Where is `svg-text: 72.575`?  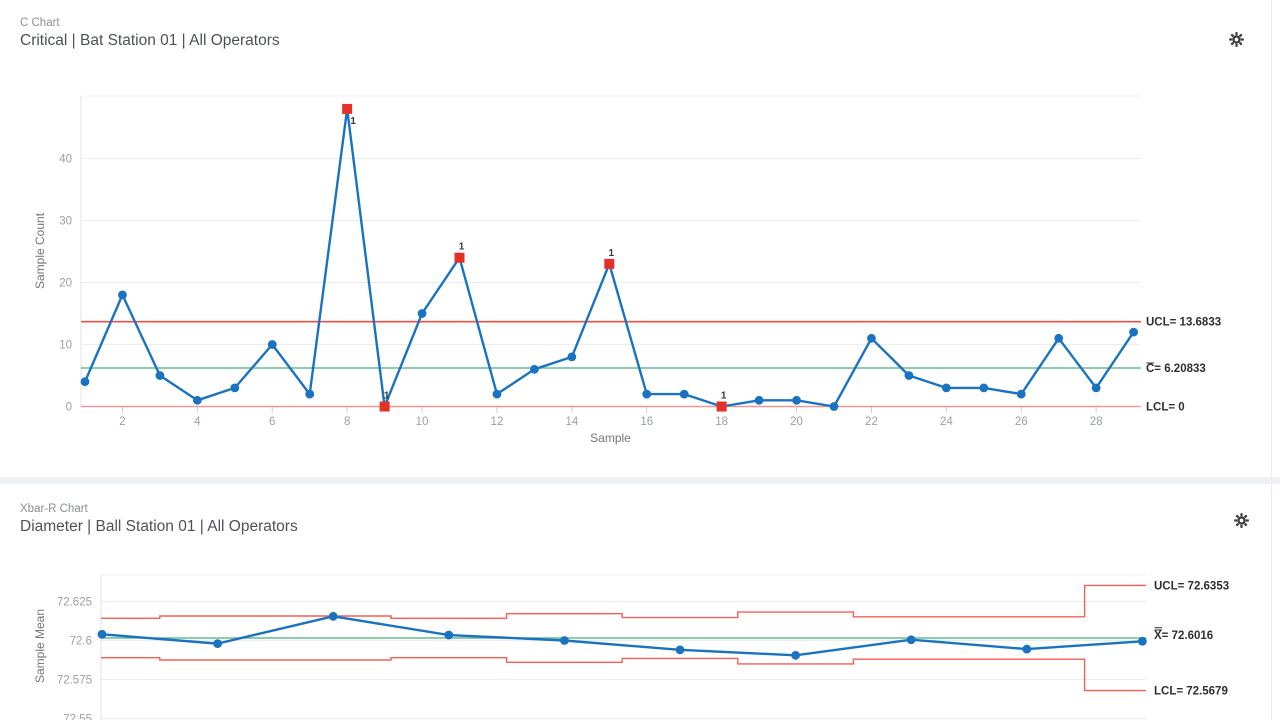
svg-text: 72.575 is located at coordinates (74, 681).